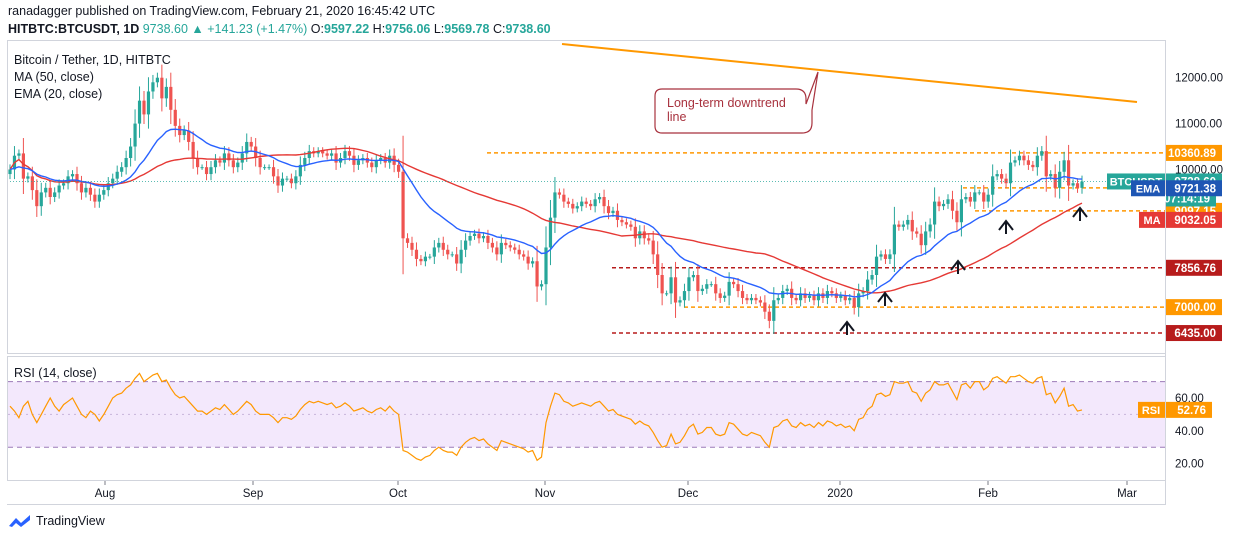  What do you see at coordinates (19, 521) in the screenshot?
I see `tradingview-logo-icon` at bounding box center [19, 521].